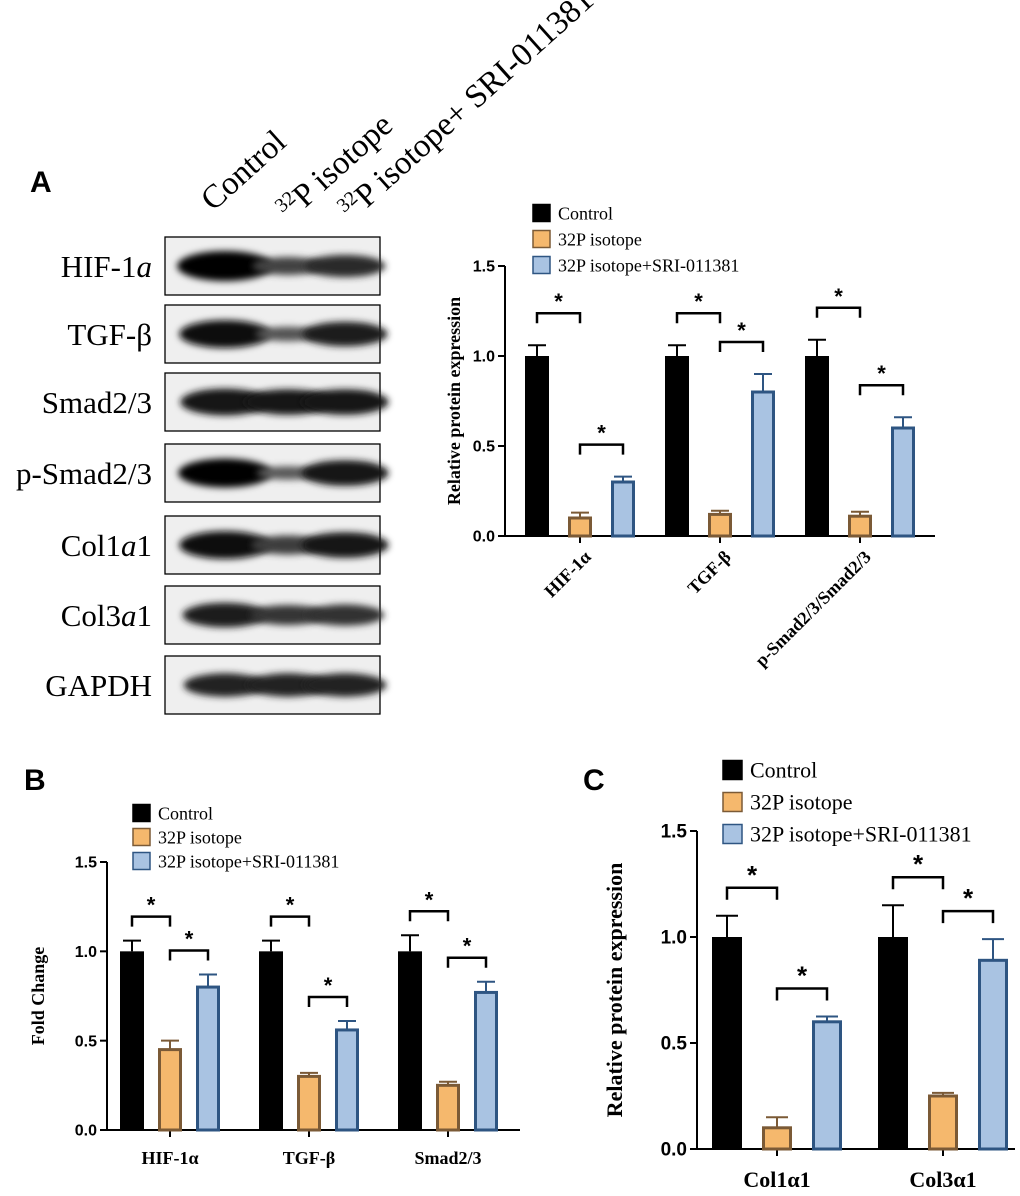 Image resolution: width=1020 pixels, height=1196 pixels. I want to click on x-category-label: TGF-β, so click(309, 1158).